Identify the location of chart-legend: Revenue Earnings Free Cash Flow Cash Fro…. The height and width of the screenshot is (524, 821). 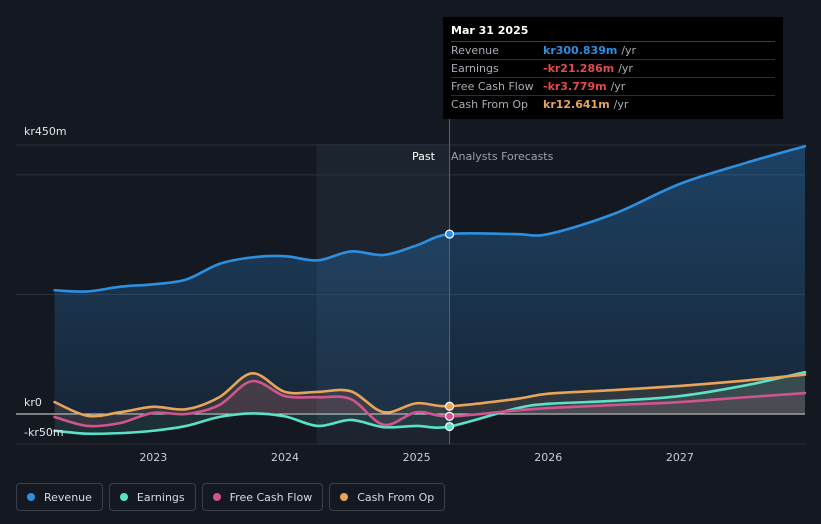
(231, 497).